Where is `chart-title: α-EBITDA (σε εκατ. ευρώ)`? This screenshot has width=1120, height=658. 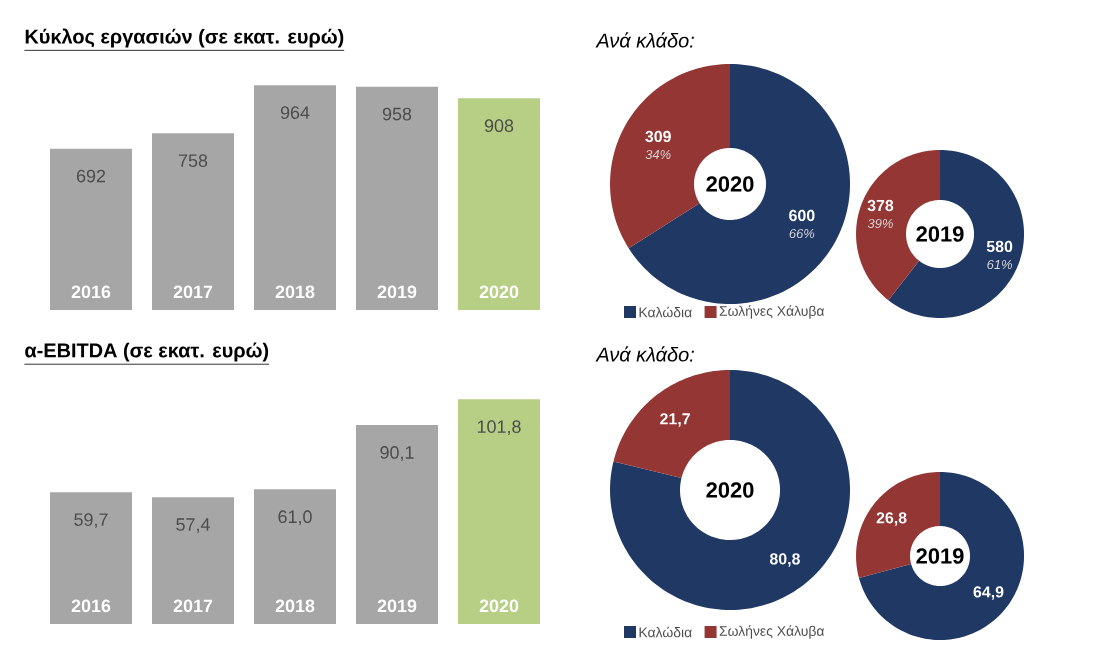 chart-title: α-EBITDA (σε εκατ. ευρώ) is located at coordinates (147, 352).